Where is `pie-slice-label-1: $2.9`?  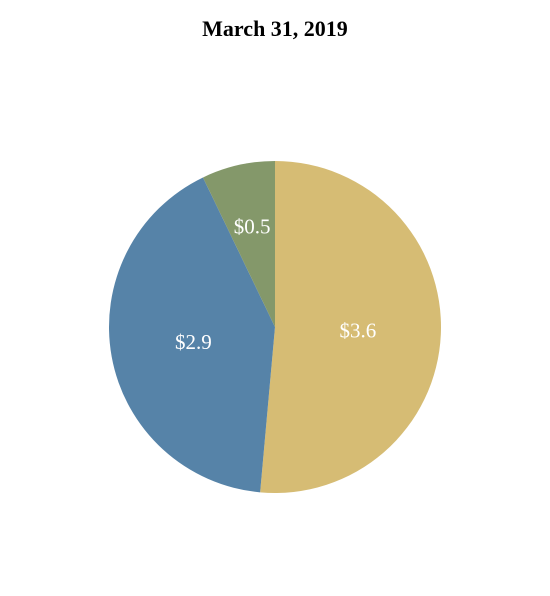 pie-slice-label-1: $2.9 is located at coordinates (193, 342).